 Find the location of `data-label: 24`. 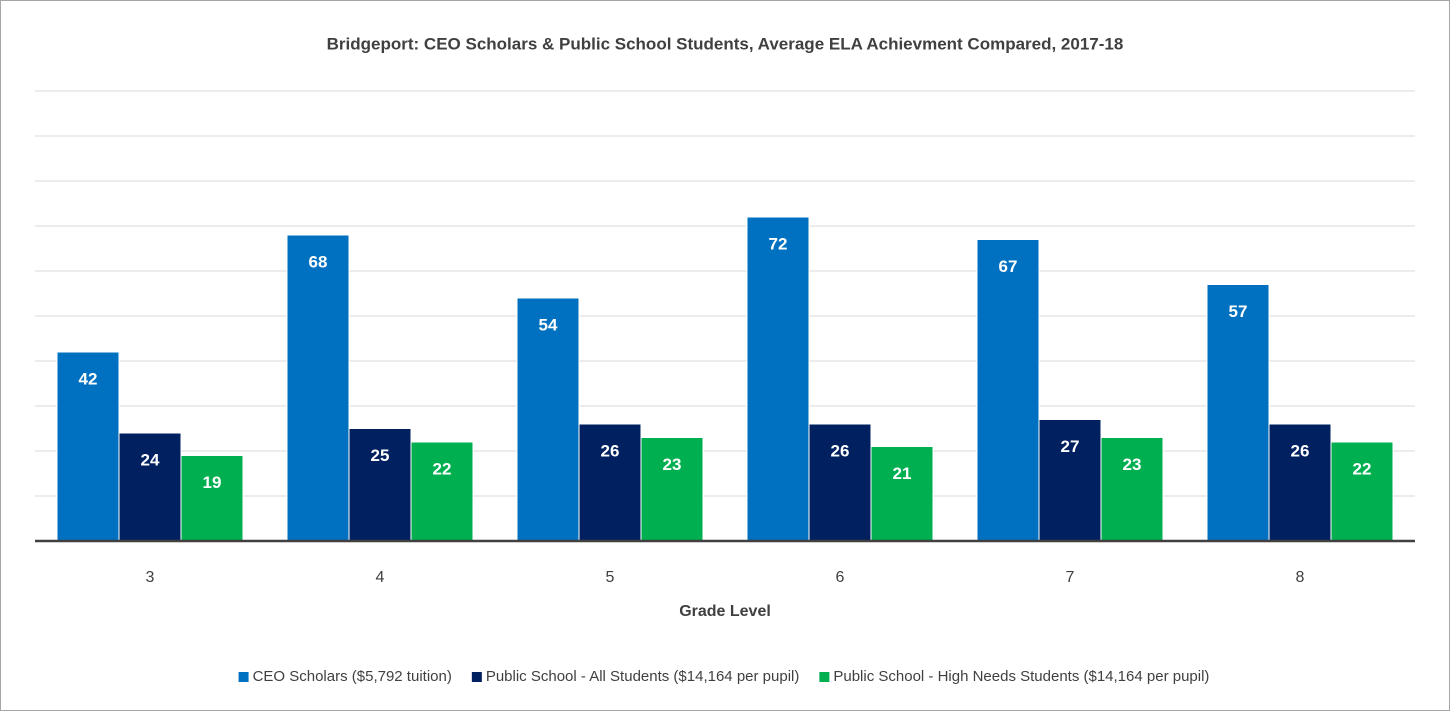

data-label: 24 is located at coordinates (150, 459).